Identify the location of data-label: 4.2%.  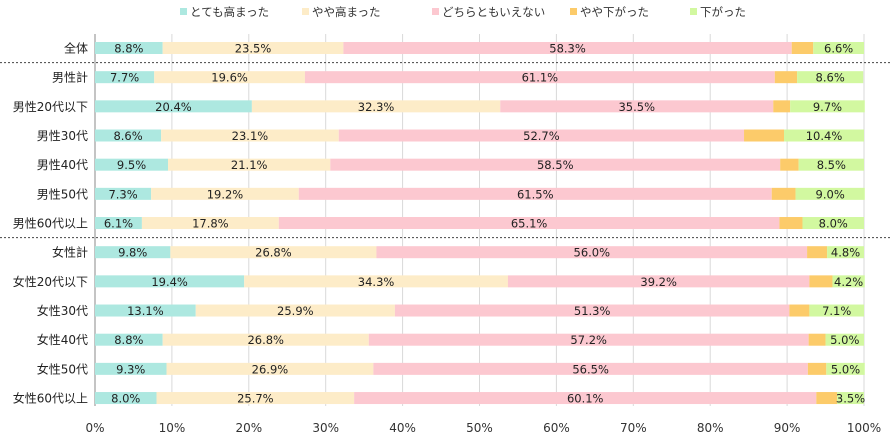
(848, 282).